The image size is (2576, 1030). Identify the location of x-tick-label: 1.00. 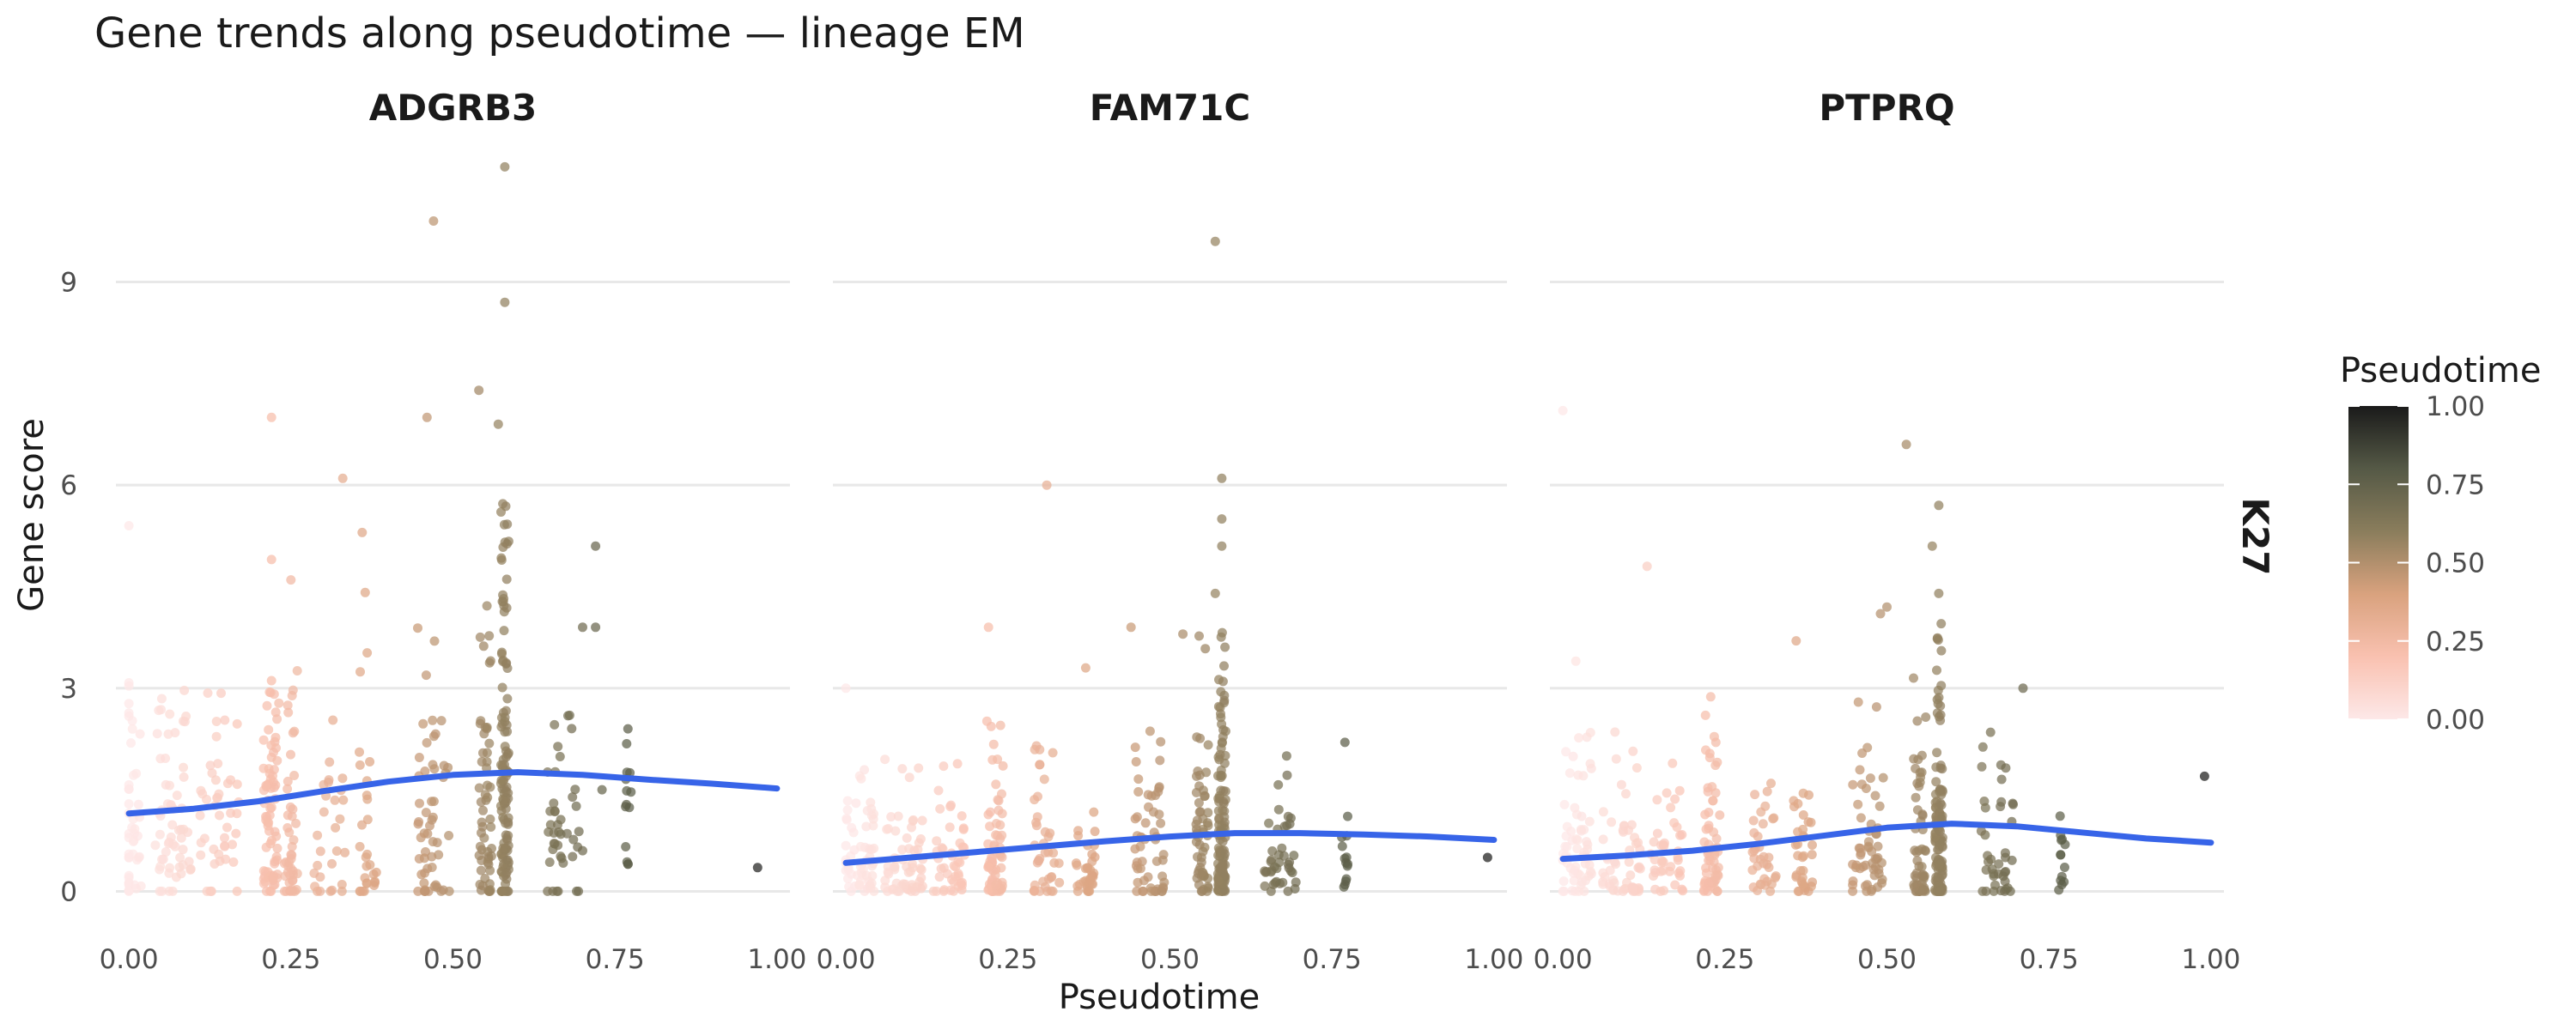
(777, 959).